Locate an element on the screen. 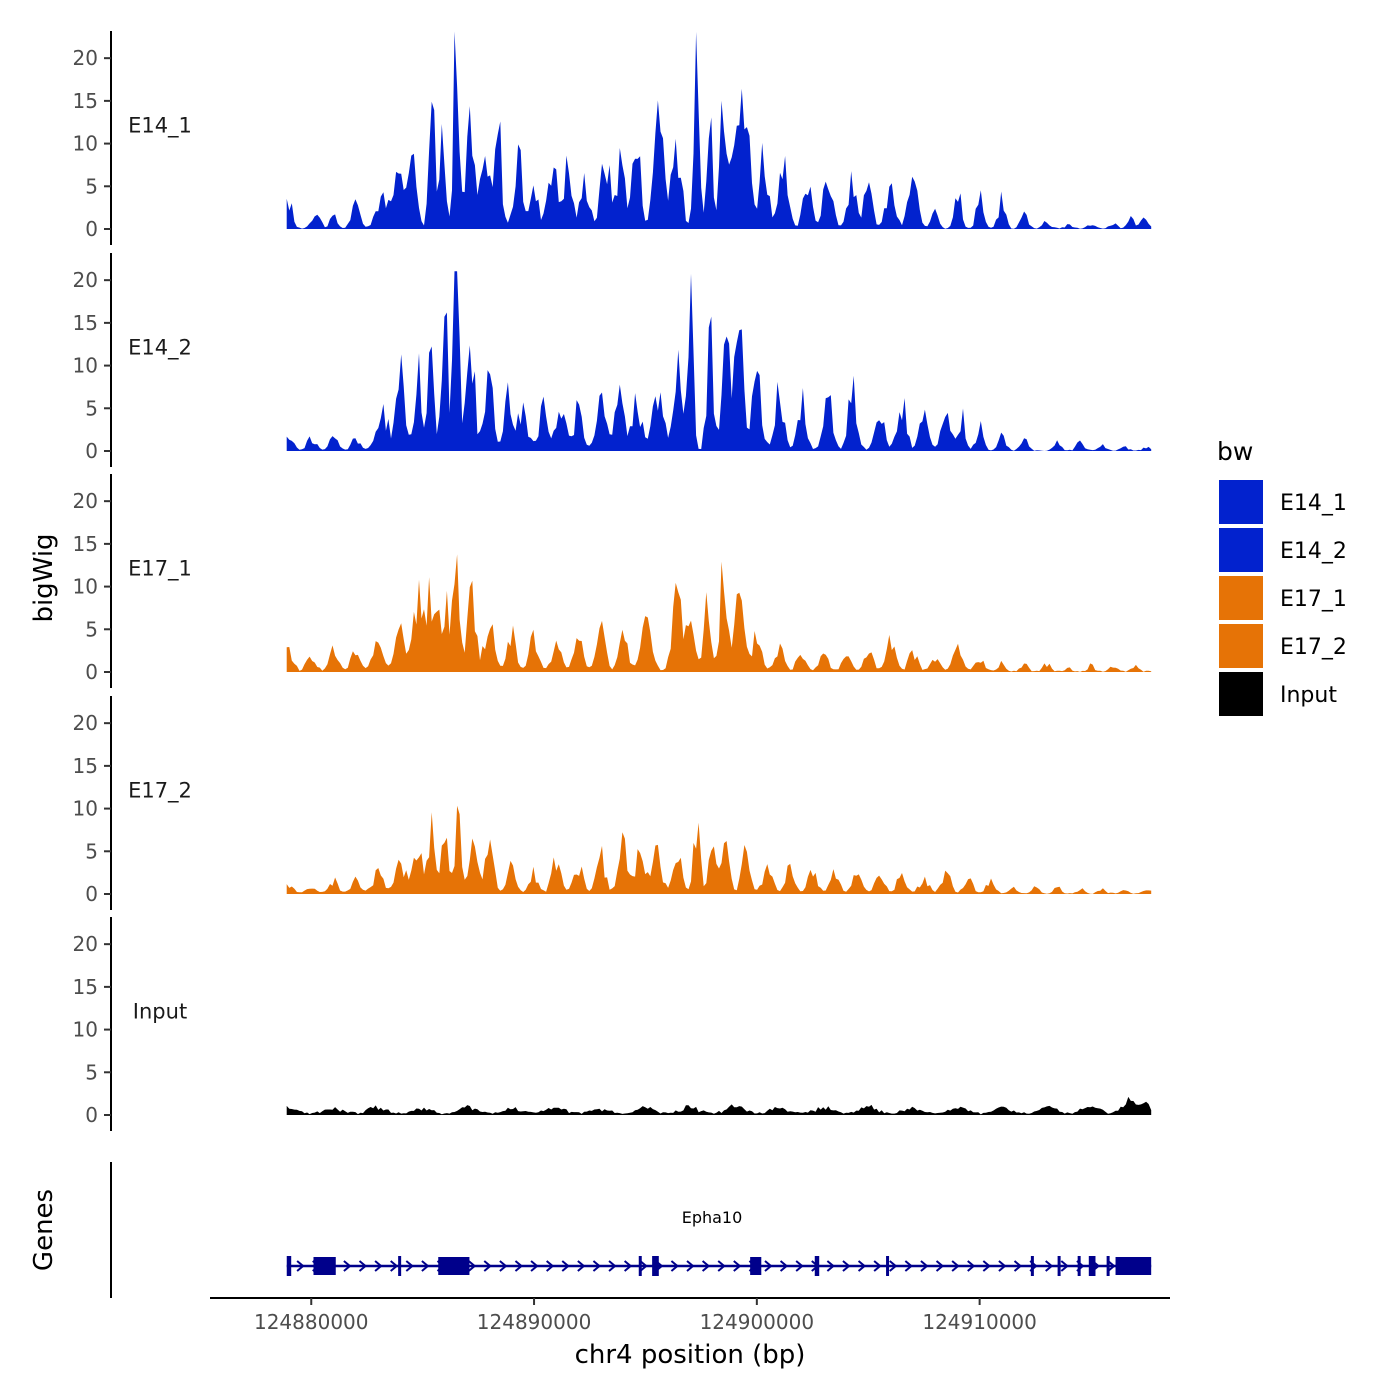  legend-label: Input is located at coordinates (1308, 695).